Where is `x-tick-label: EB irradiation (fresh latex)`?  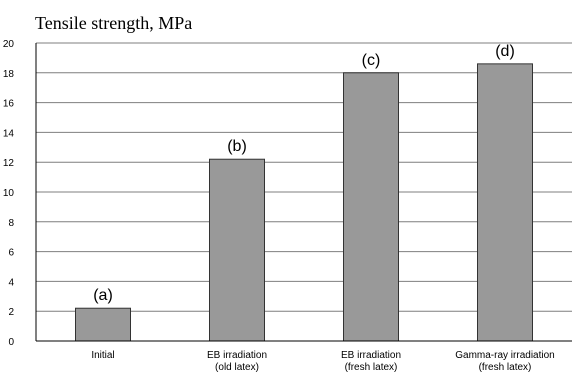
x-tick-label: EB irradiation (fresh latex) is located at coordinates (371, 361).